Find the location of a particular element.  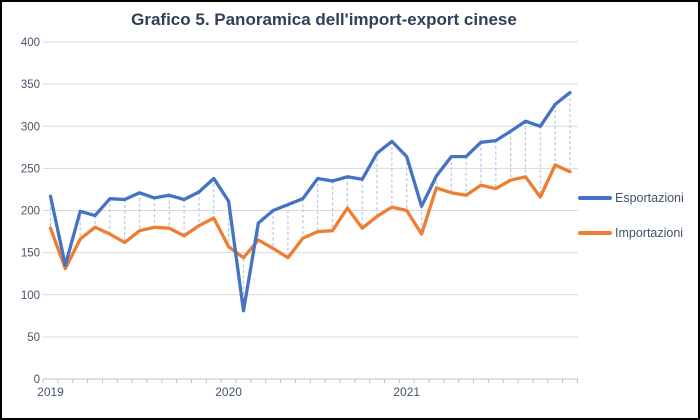

y-tick-label-400: 400 is located at coordinates (30, 43).